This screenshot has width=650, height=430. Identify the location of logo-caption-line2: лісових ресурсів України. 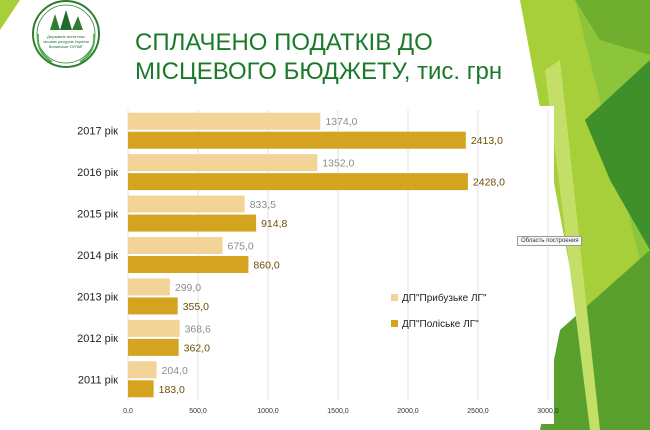
(66, 41).